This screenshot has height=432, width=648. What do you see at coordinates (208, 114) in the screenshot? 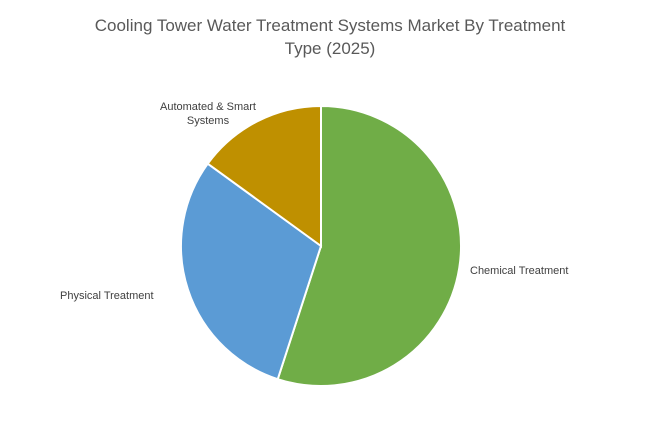
I see `slice-label: Automated & Smart Systems` at bounding box center [208, 114].